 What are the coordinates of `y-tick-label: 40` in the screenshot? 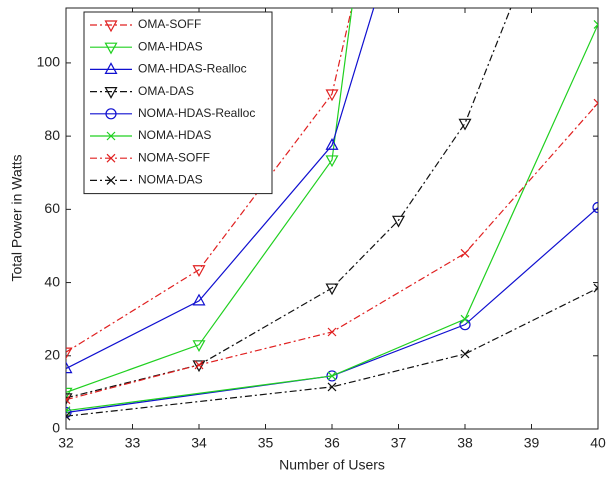 It's located at (52, 281).